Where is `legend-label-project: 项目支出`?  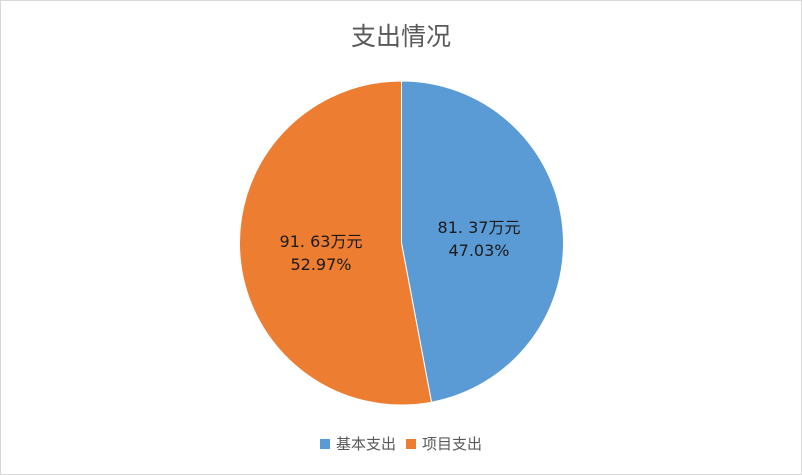
legend-label-project: 项目支出 is located at coordinates (452, 444).